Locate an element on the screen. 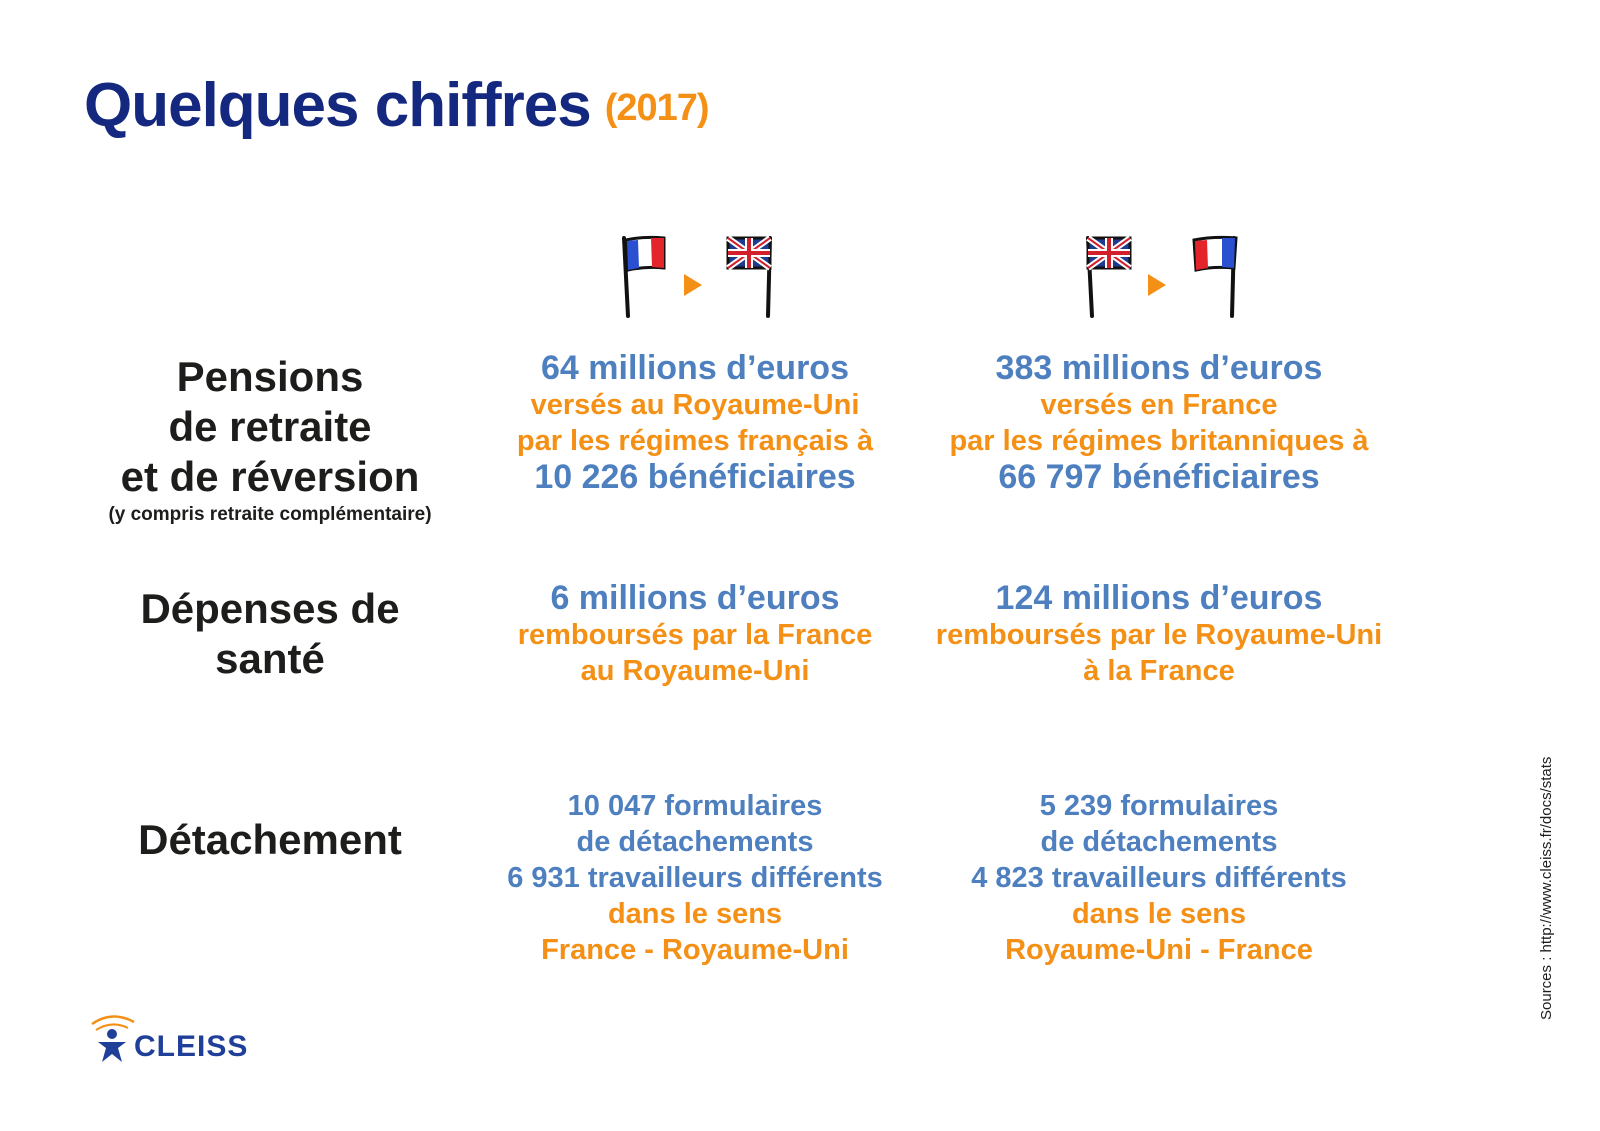  direction-uk-fr is located at coordinates (1168, 282).